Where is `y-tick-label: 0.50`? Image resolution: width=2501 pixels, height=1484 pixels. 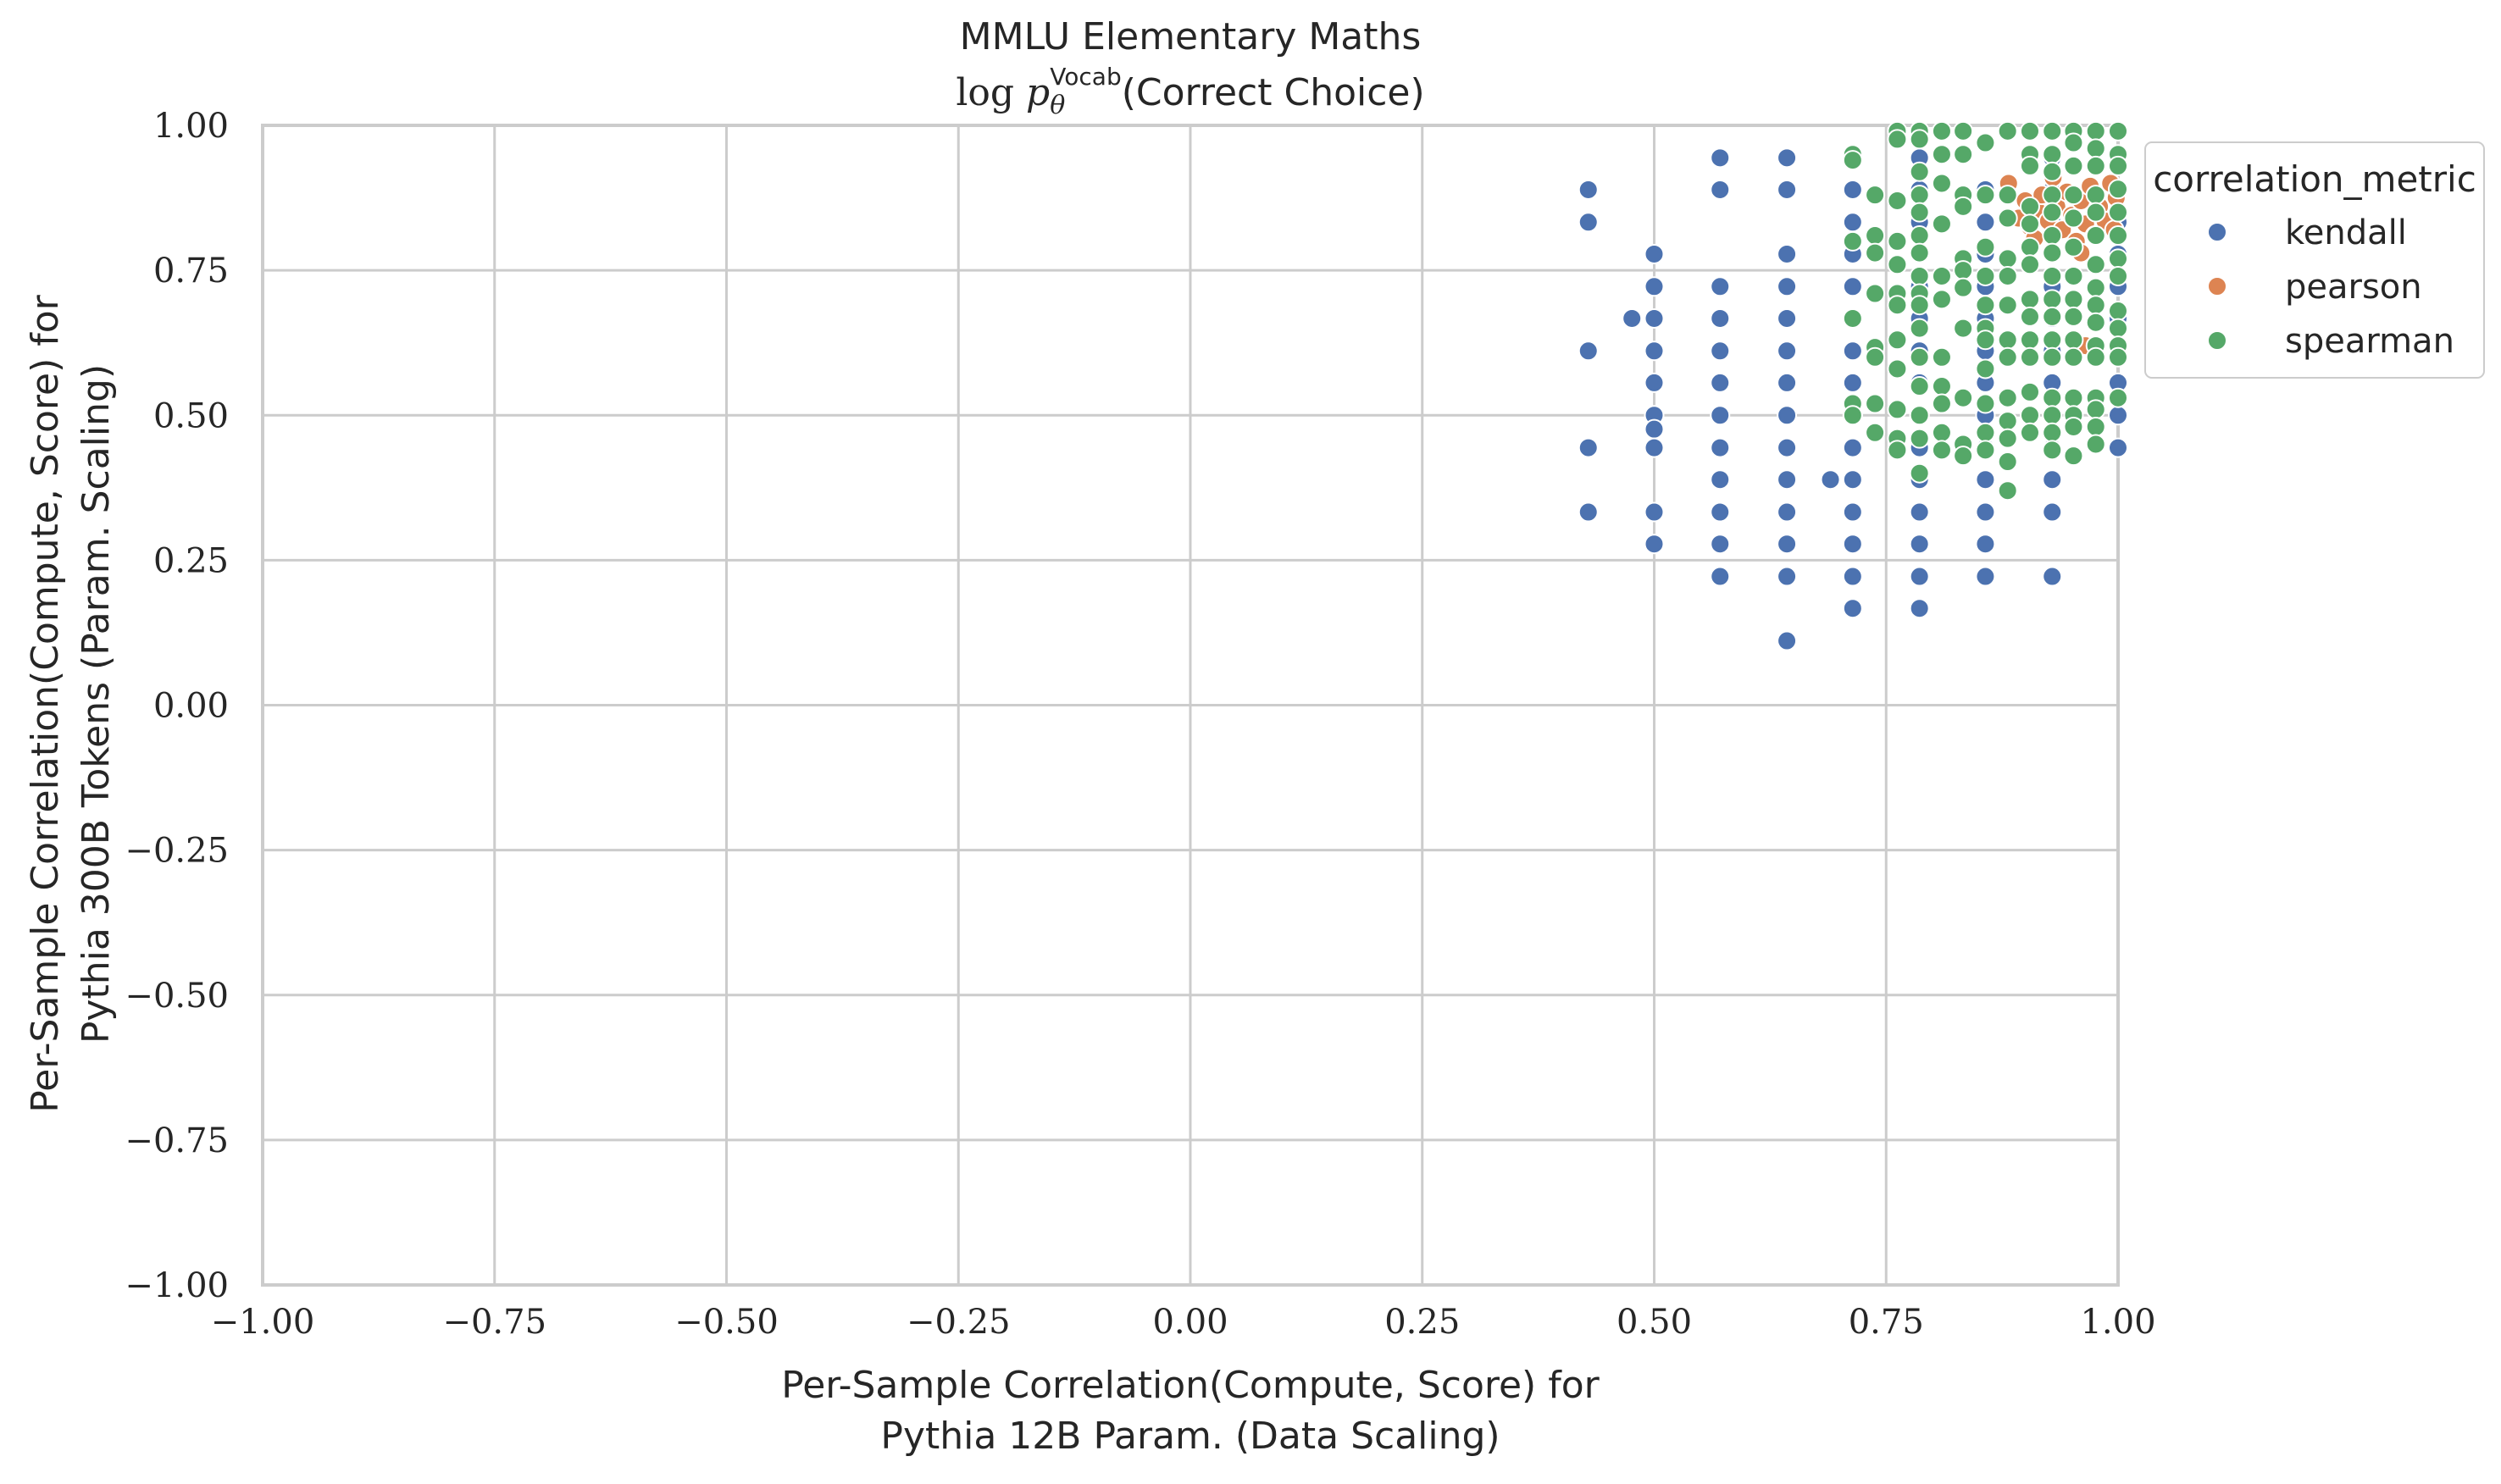 y-tick-label: 0.50 is located at coordinates (191, 415).